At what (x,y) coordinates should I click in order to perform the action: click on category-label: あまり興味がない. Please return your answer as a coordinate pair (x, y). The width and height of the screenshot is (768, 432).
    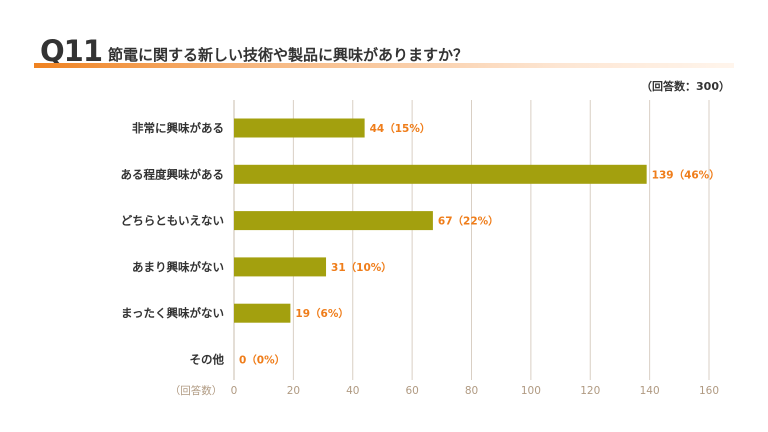
    Looking at the image, I should click on (178, 267).